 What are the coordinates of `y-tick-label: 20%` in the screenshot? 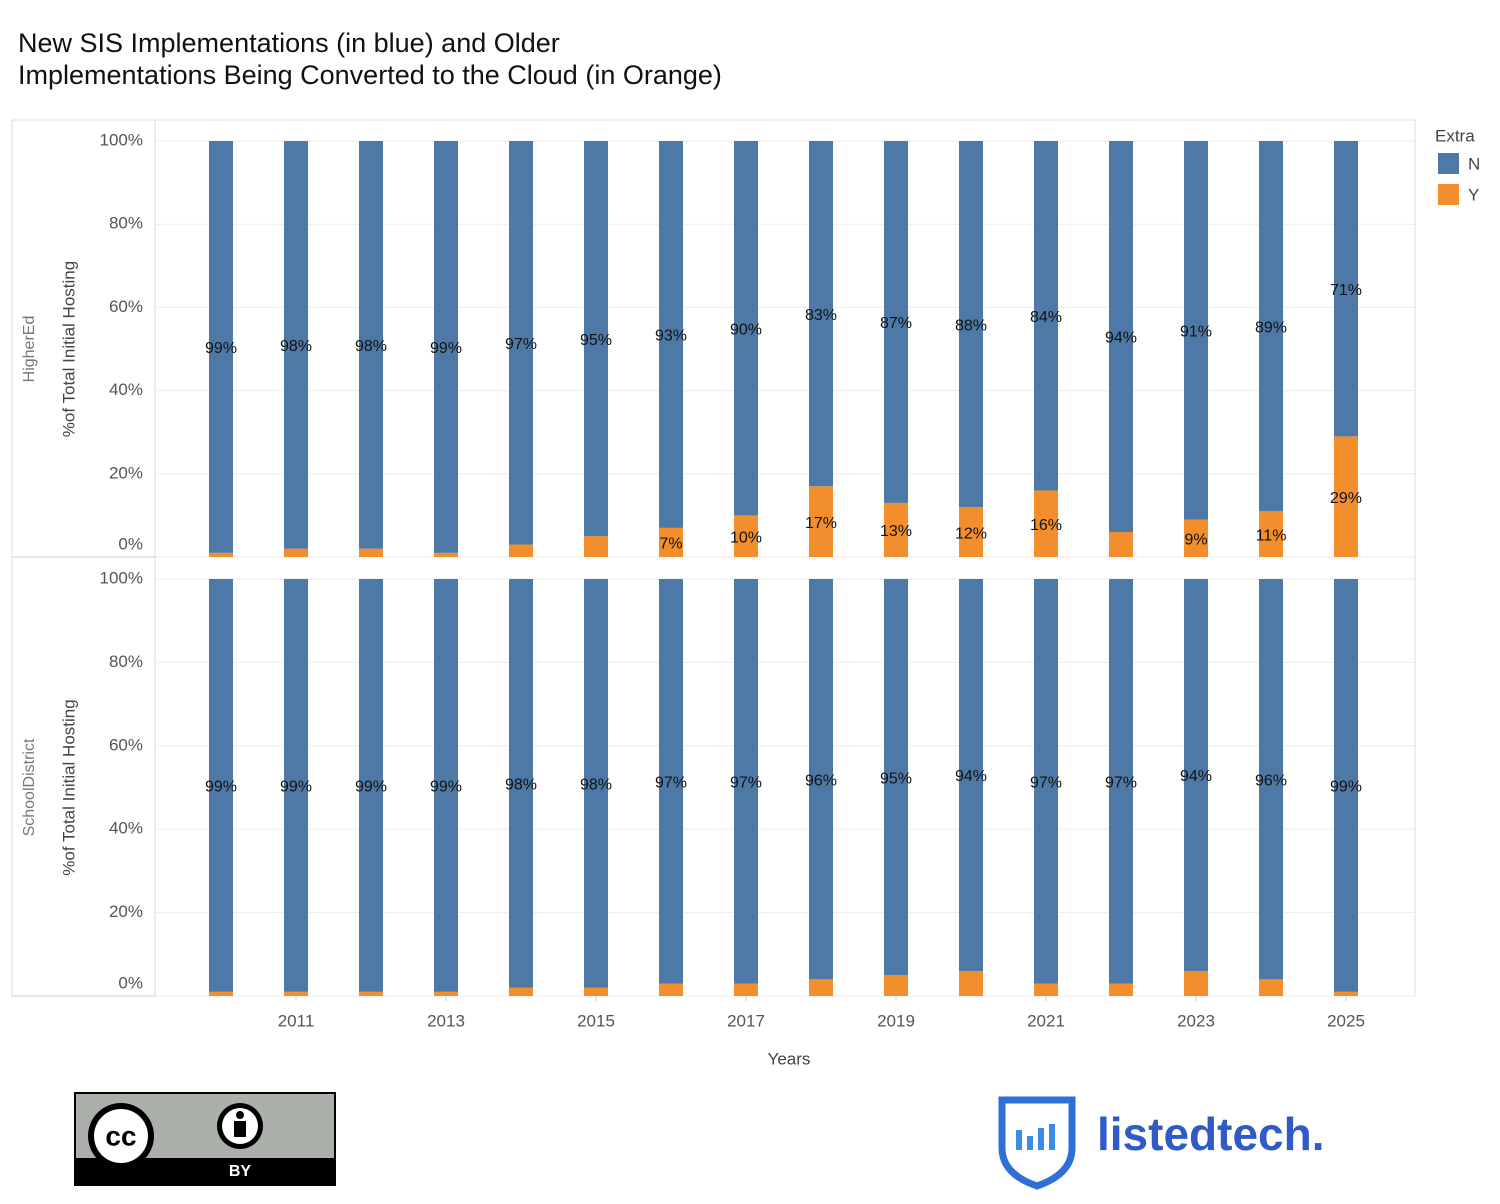 It's located at (126, 911).